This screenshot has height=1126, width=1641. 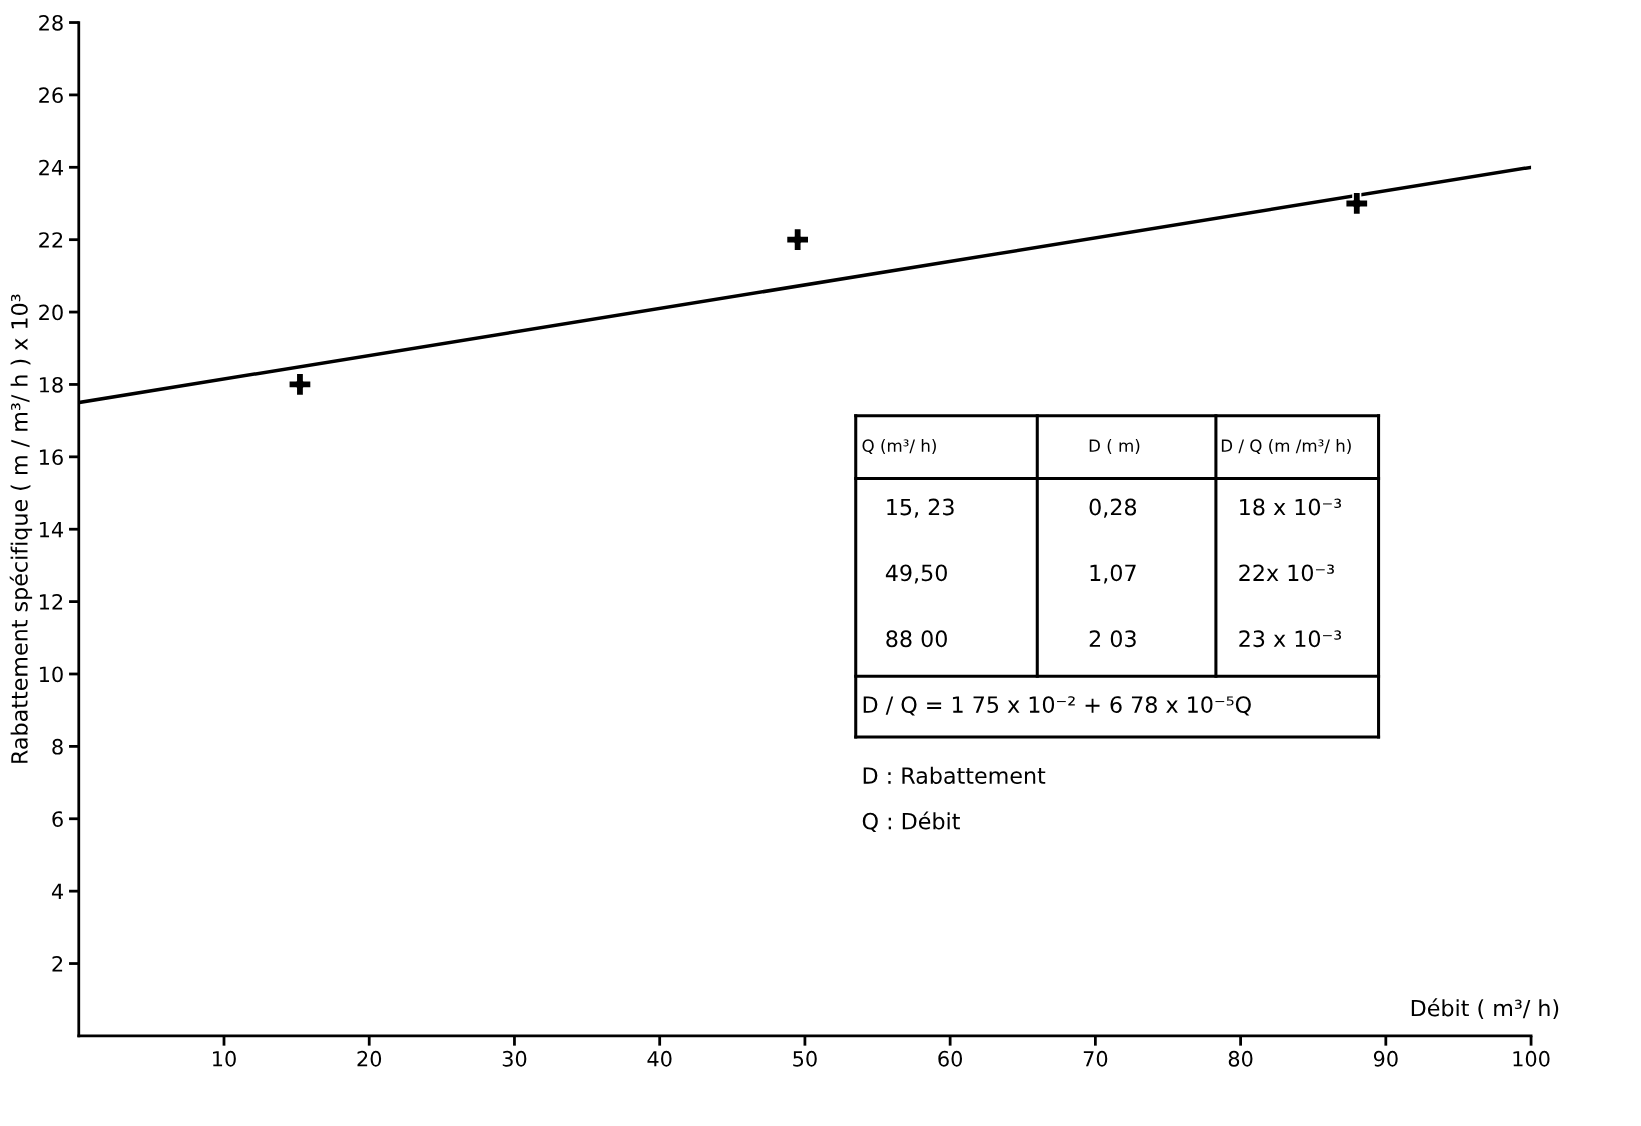 I want to click on y-tick-label: 2, so click(x=57, y=963).